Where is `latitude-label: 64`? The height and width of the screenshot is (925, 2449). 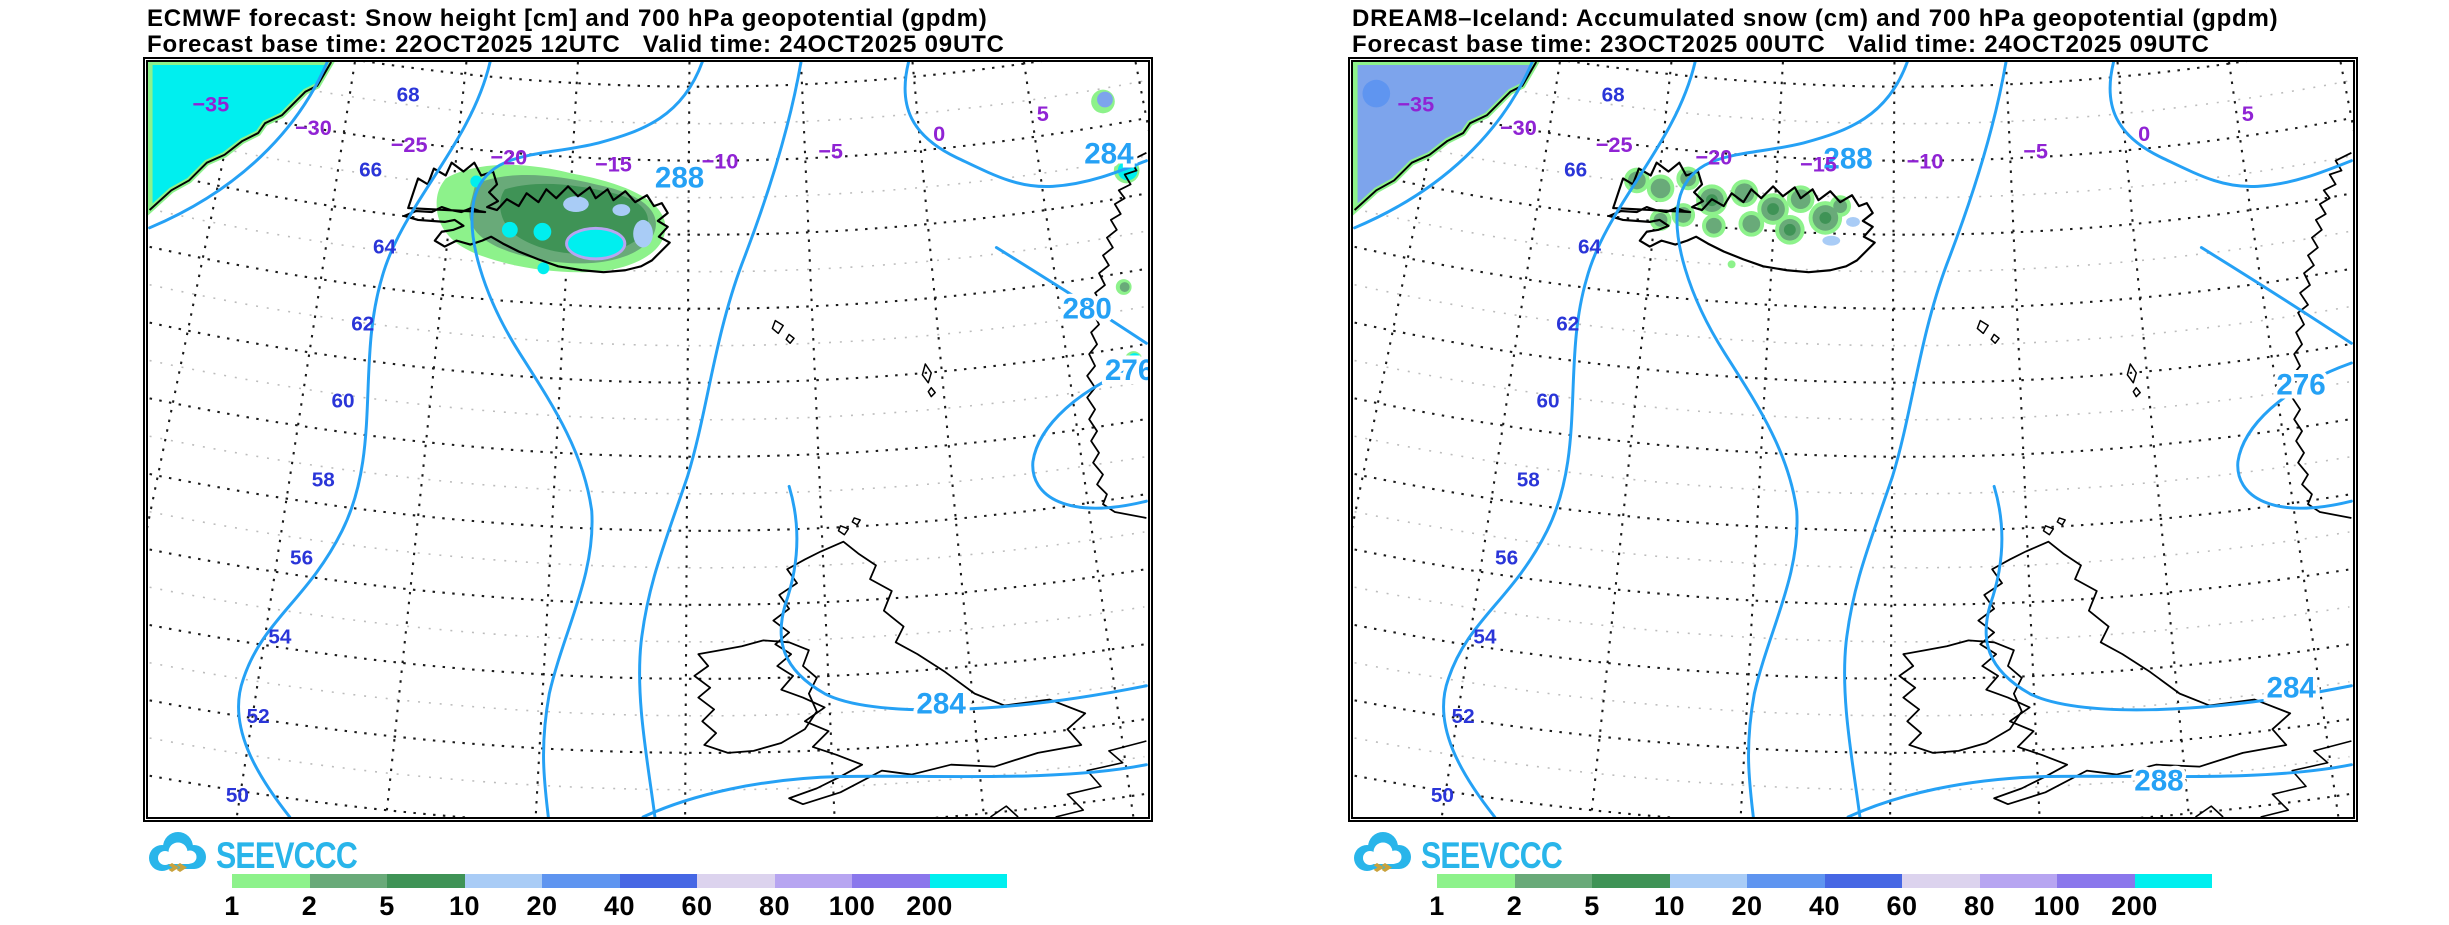 latitude-label: 64 is located at coordinates (385, 246).